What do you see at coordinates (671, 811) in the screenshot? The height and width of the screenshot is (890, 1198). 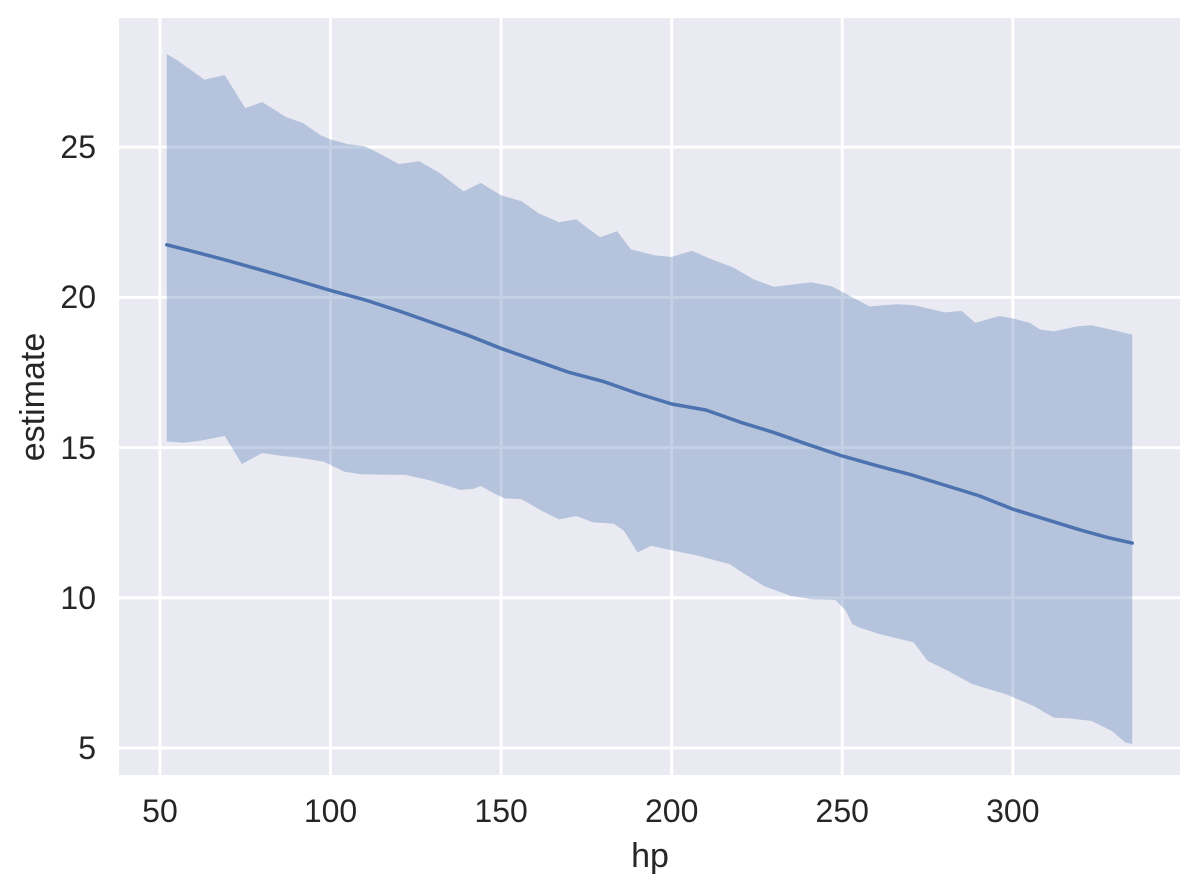 I see `x-tick-label: 200` at bounding box center [671, 811].